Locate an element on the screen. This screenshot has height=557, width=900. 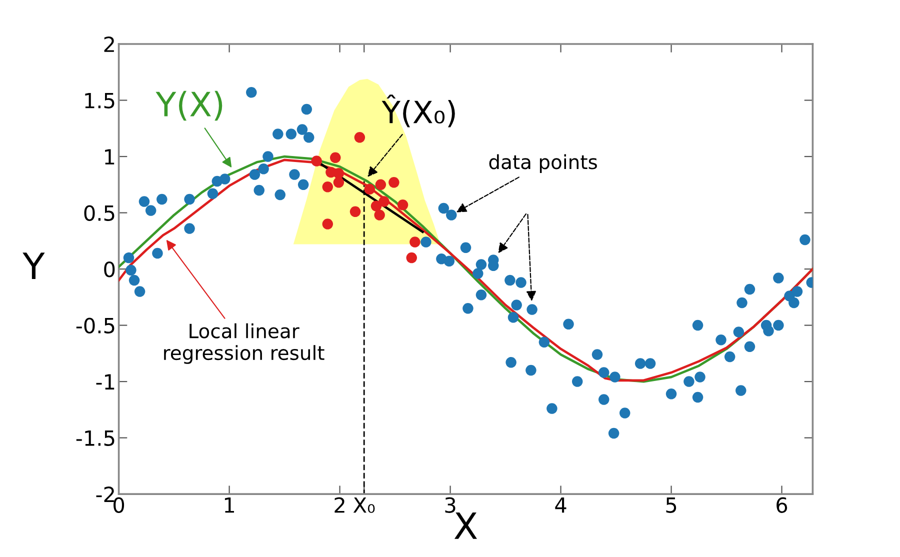
y-tick-label: 1.5 is located at coordinates (99, 100).